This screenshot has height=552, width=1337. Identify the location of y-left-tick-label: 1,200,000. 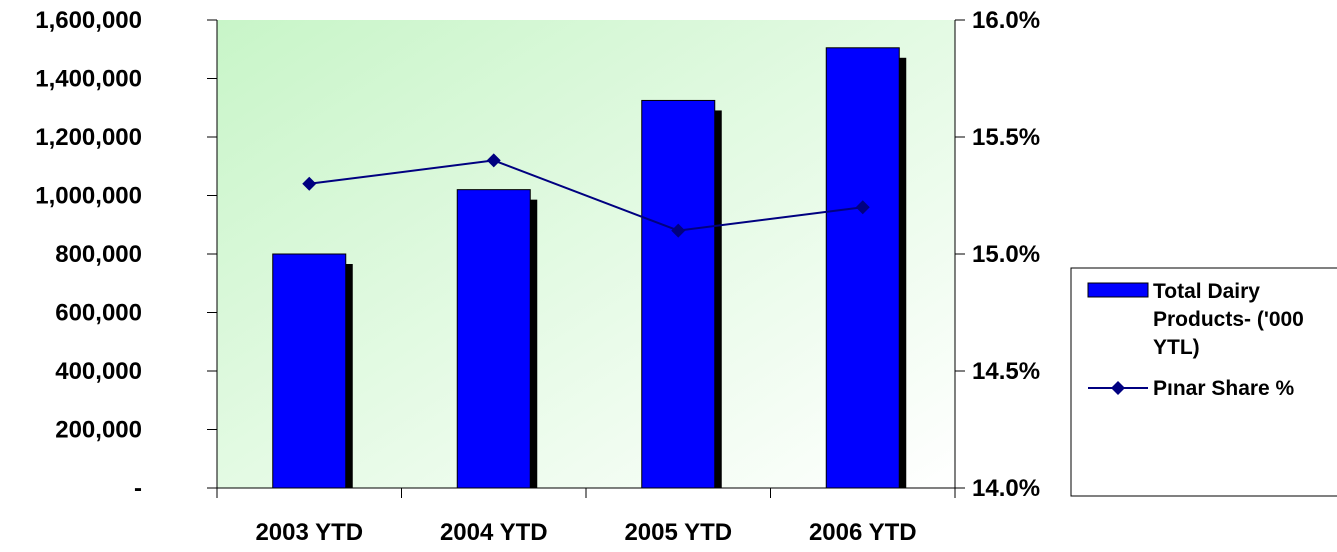
(88, 137).